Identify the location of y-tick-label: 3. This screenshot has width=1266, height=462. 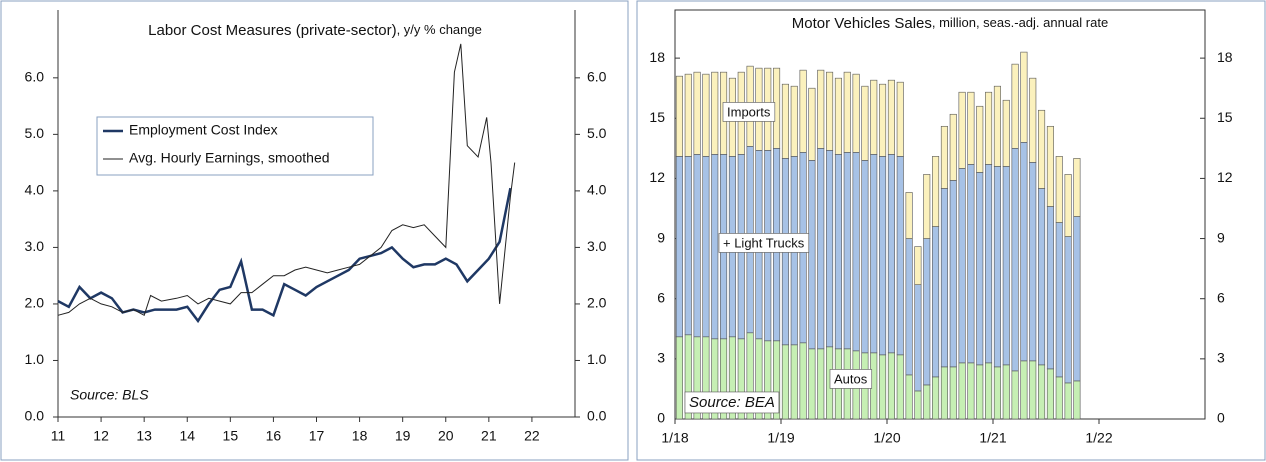
(661, 358).